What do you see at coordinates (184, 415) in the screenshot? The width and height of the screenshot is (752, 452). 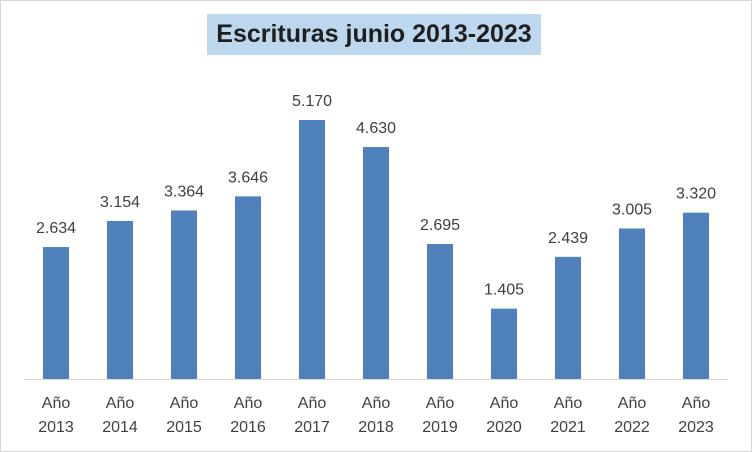 I see `x-tick-label: Año 2015` at bounding box center [184, 415].